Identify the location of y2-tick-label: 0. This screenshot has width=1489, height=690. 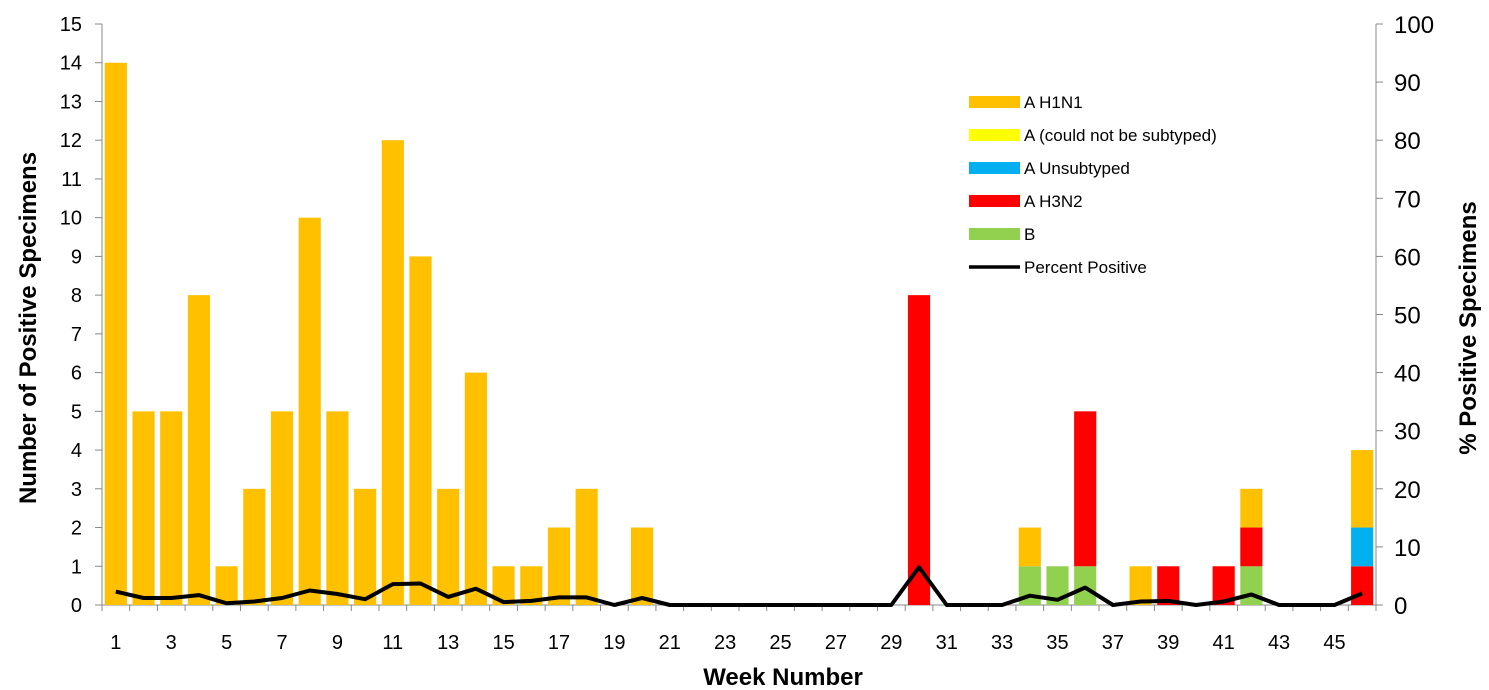
(1400, 606).